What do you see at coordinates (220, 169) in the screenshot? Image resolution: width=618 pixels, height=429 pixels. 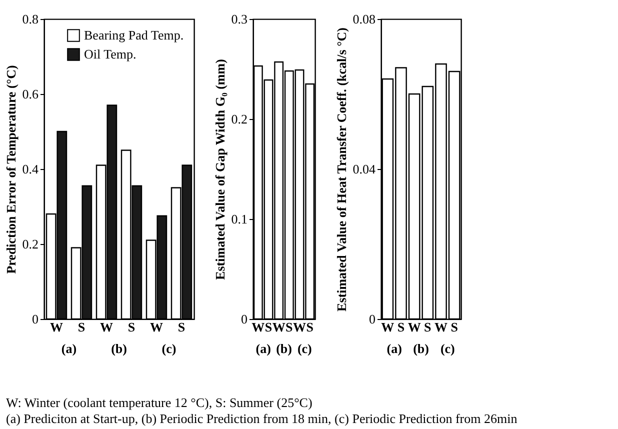 I see `y-axis-title: Estimated Value of Gap Width G₀ (mm)` at bounding box center [220, 169].